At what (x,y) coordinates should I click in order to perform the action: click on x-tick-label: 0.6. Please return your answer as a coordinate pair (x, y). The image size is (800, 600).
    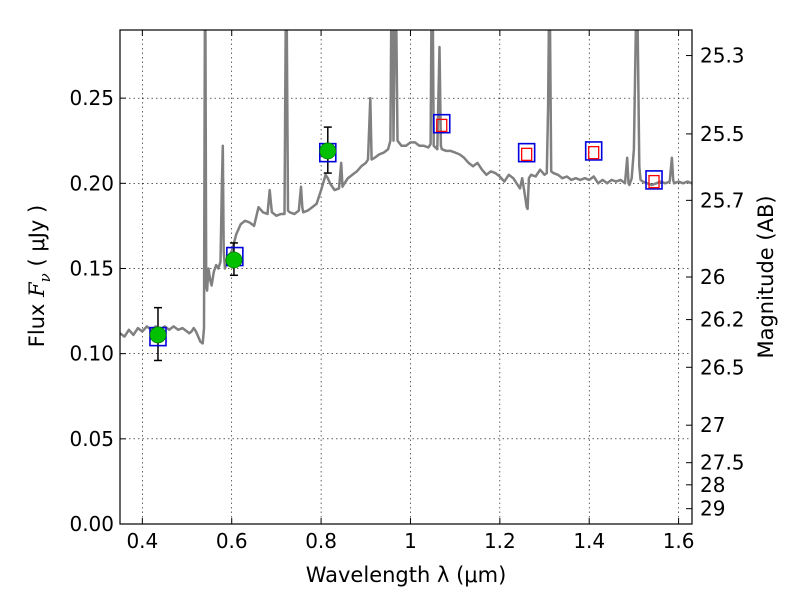
    Looking at the image, I should click on (232, 541).